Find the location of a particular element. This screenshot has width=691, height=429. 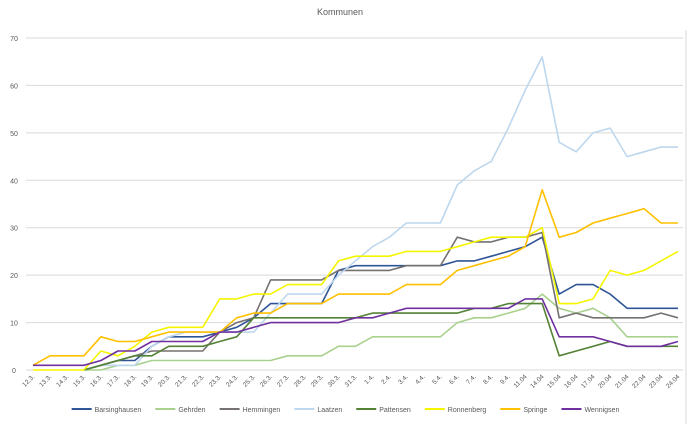

x-tick-label: 11.04 is located at coordinates (521, 381).